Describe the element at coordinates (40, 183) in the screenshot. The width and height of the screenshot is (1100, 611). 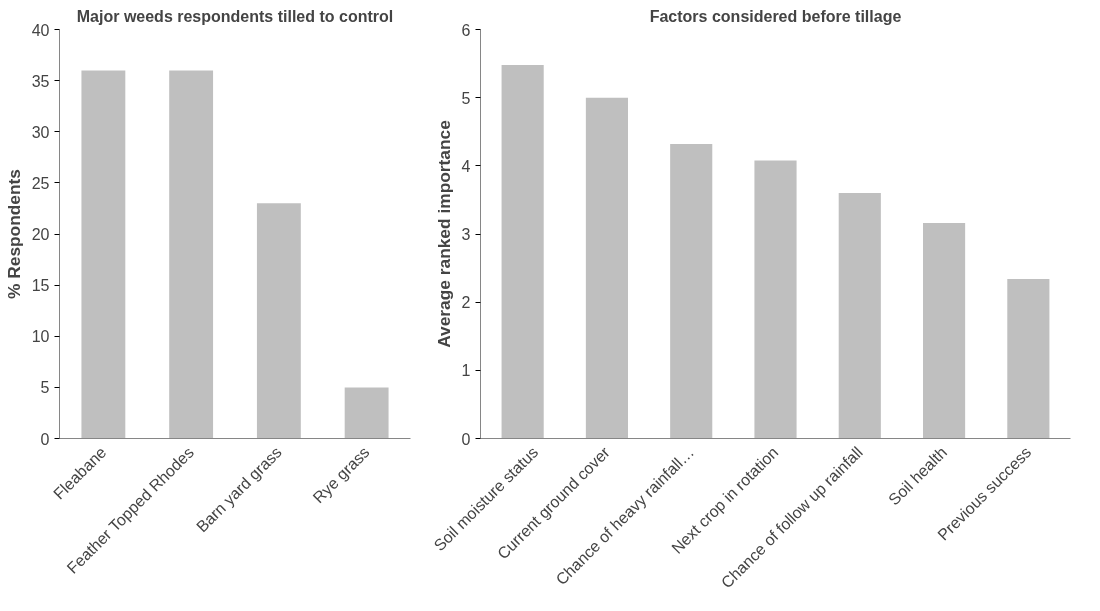
I see `y-tick-label: 25` at that location.